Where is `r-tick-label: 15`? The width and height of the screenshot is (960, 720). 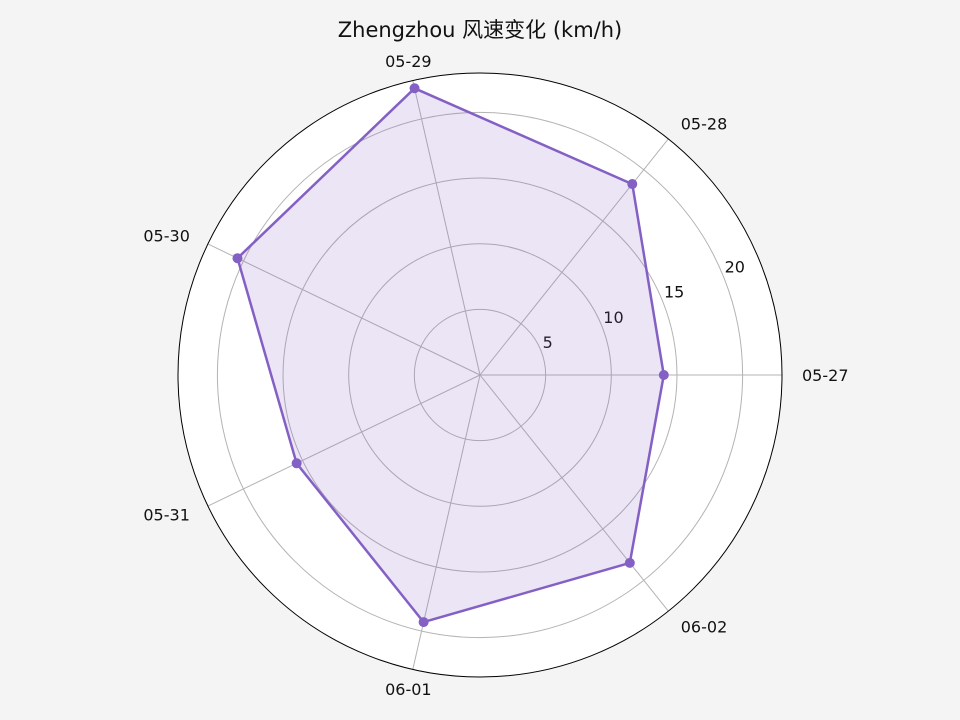
r-tick-label: 15 is located at coordinates (674, 292).